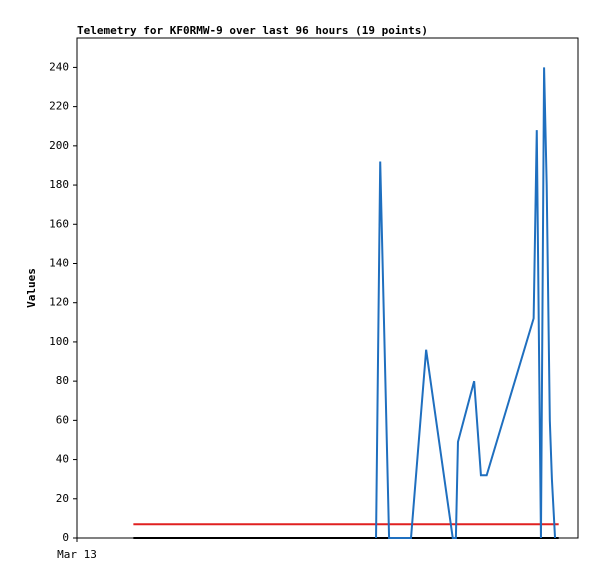 Image resolution: width=597 pixels, height=579 pixels. I want to click on y-tick-label: 160, so click(59, 223).